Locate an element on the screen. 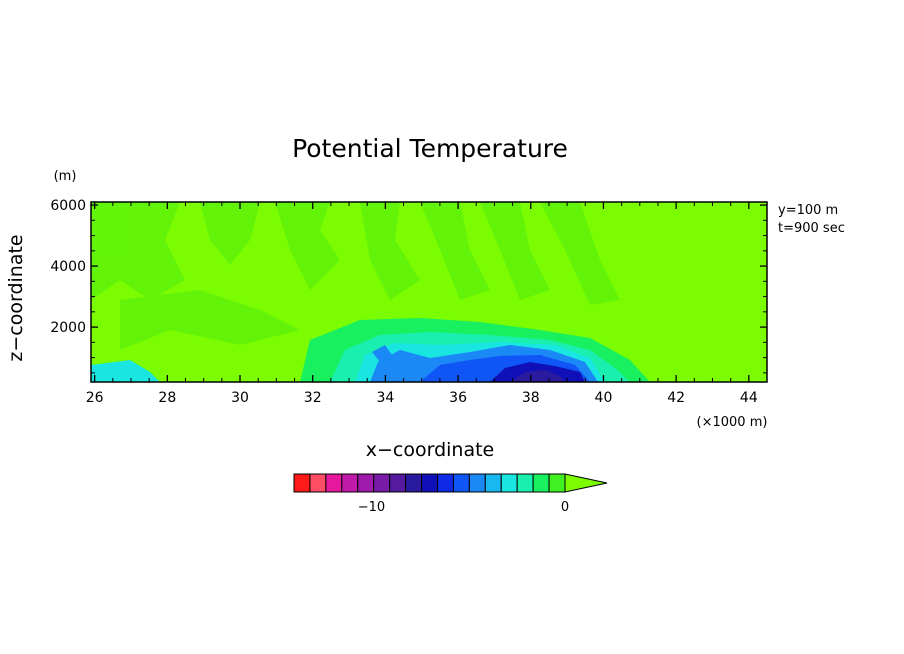 The height and width of the screenshot is (654, 904). x-tick-label: 28 is located at coordinates (167, 398).